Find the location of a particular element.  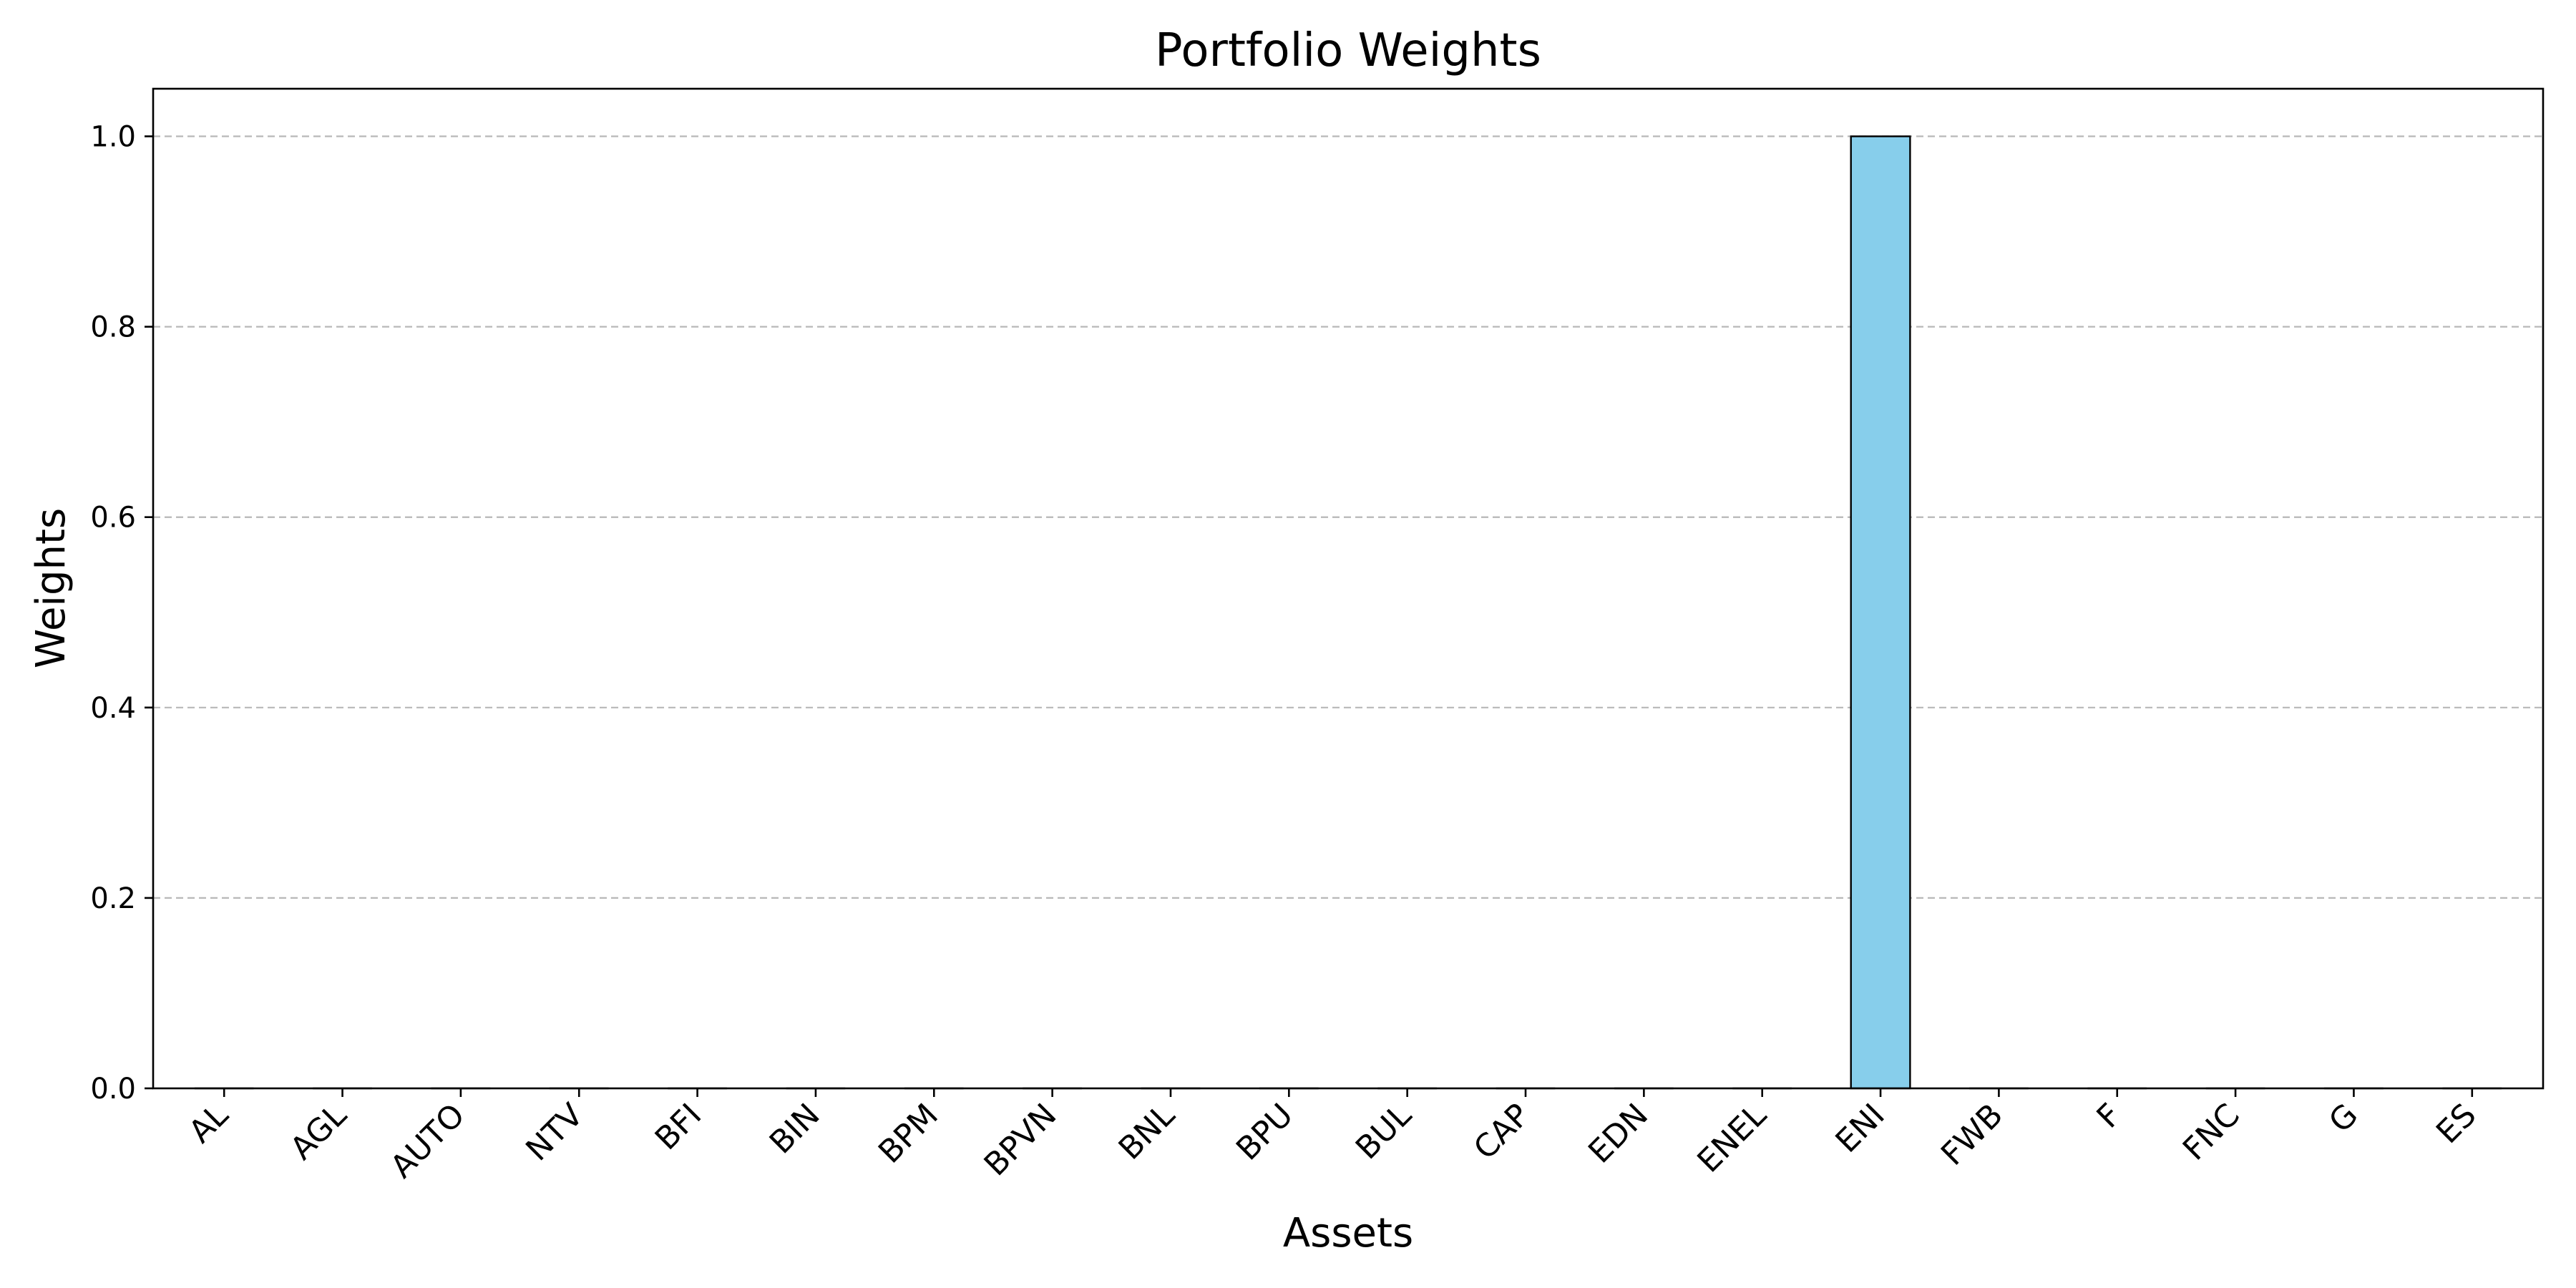

x-tick-label: FWB is located at coordinates (1972, 1135).